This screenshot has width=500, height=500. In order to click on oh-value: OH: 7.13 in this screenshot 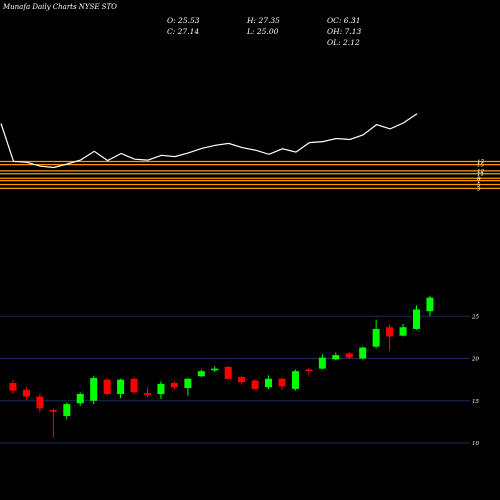, I will do `click(344, 31)`.